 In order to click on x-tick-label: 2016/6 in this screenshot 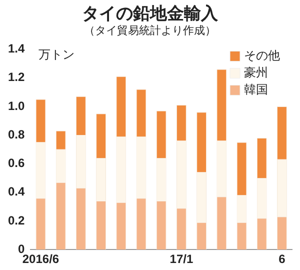, I will do `click(41, 259)`.